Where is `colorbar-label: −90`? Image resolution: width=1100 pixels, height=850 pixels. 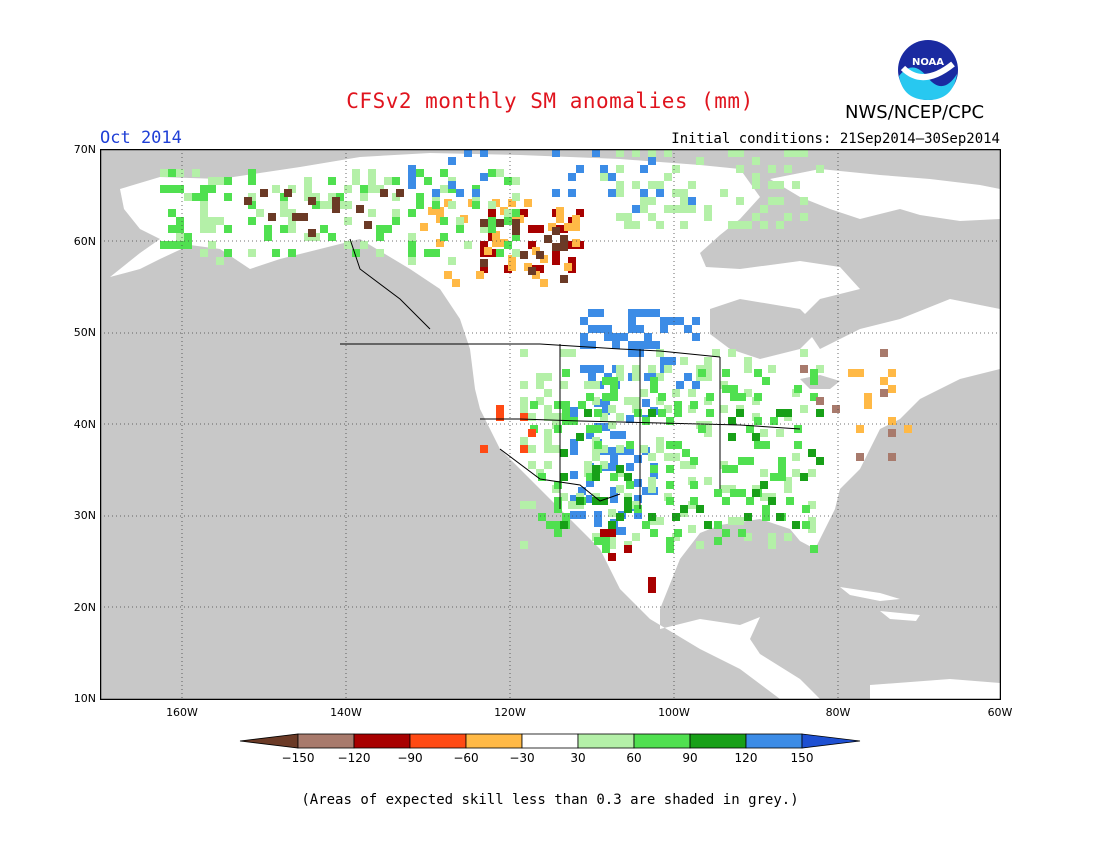
colorbar-label: −90 is located at coordinates (410, 758).